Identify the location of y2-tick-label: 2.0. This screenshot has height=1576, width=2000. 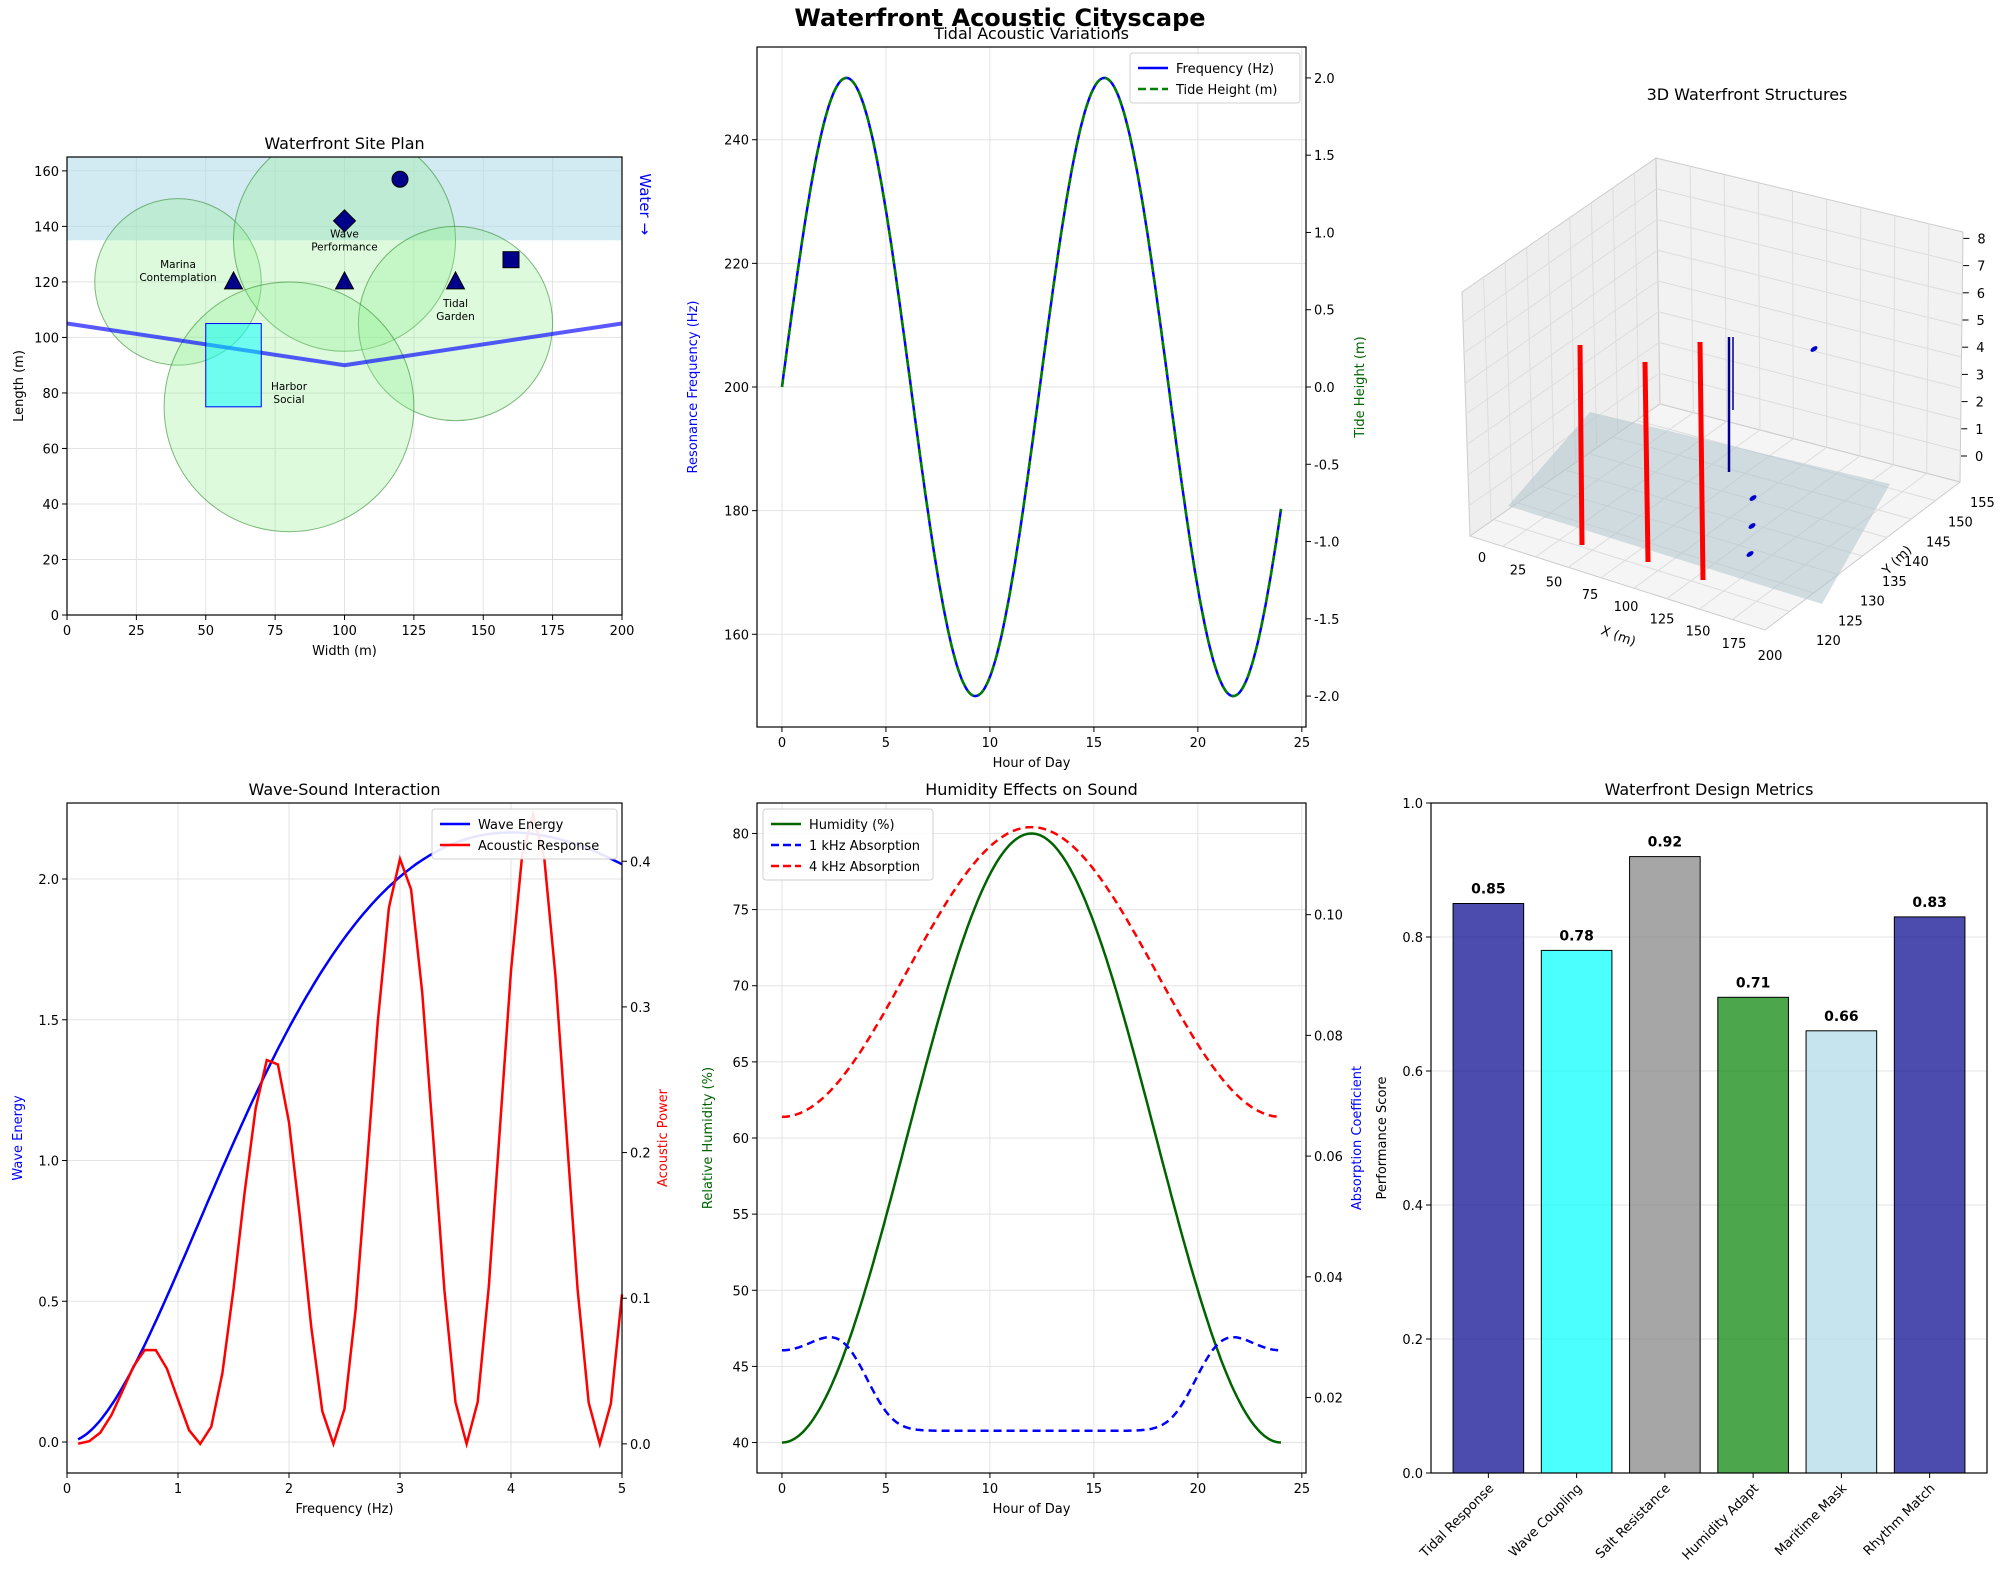
(1324, 79).